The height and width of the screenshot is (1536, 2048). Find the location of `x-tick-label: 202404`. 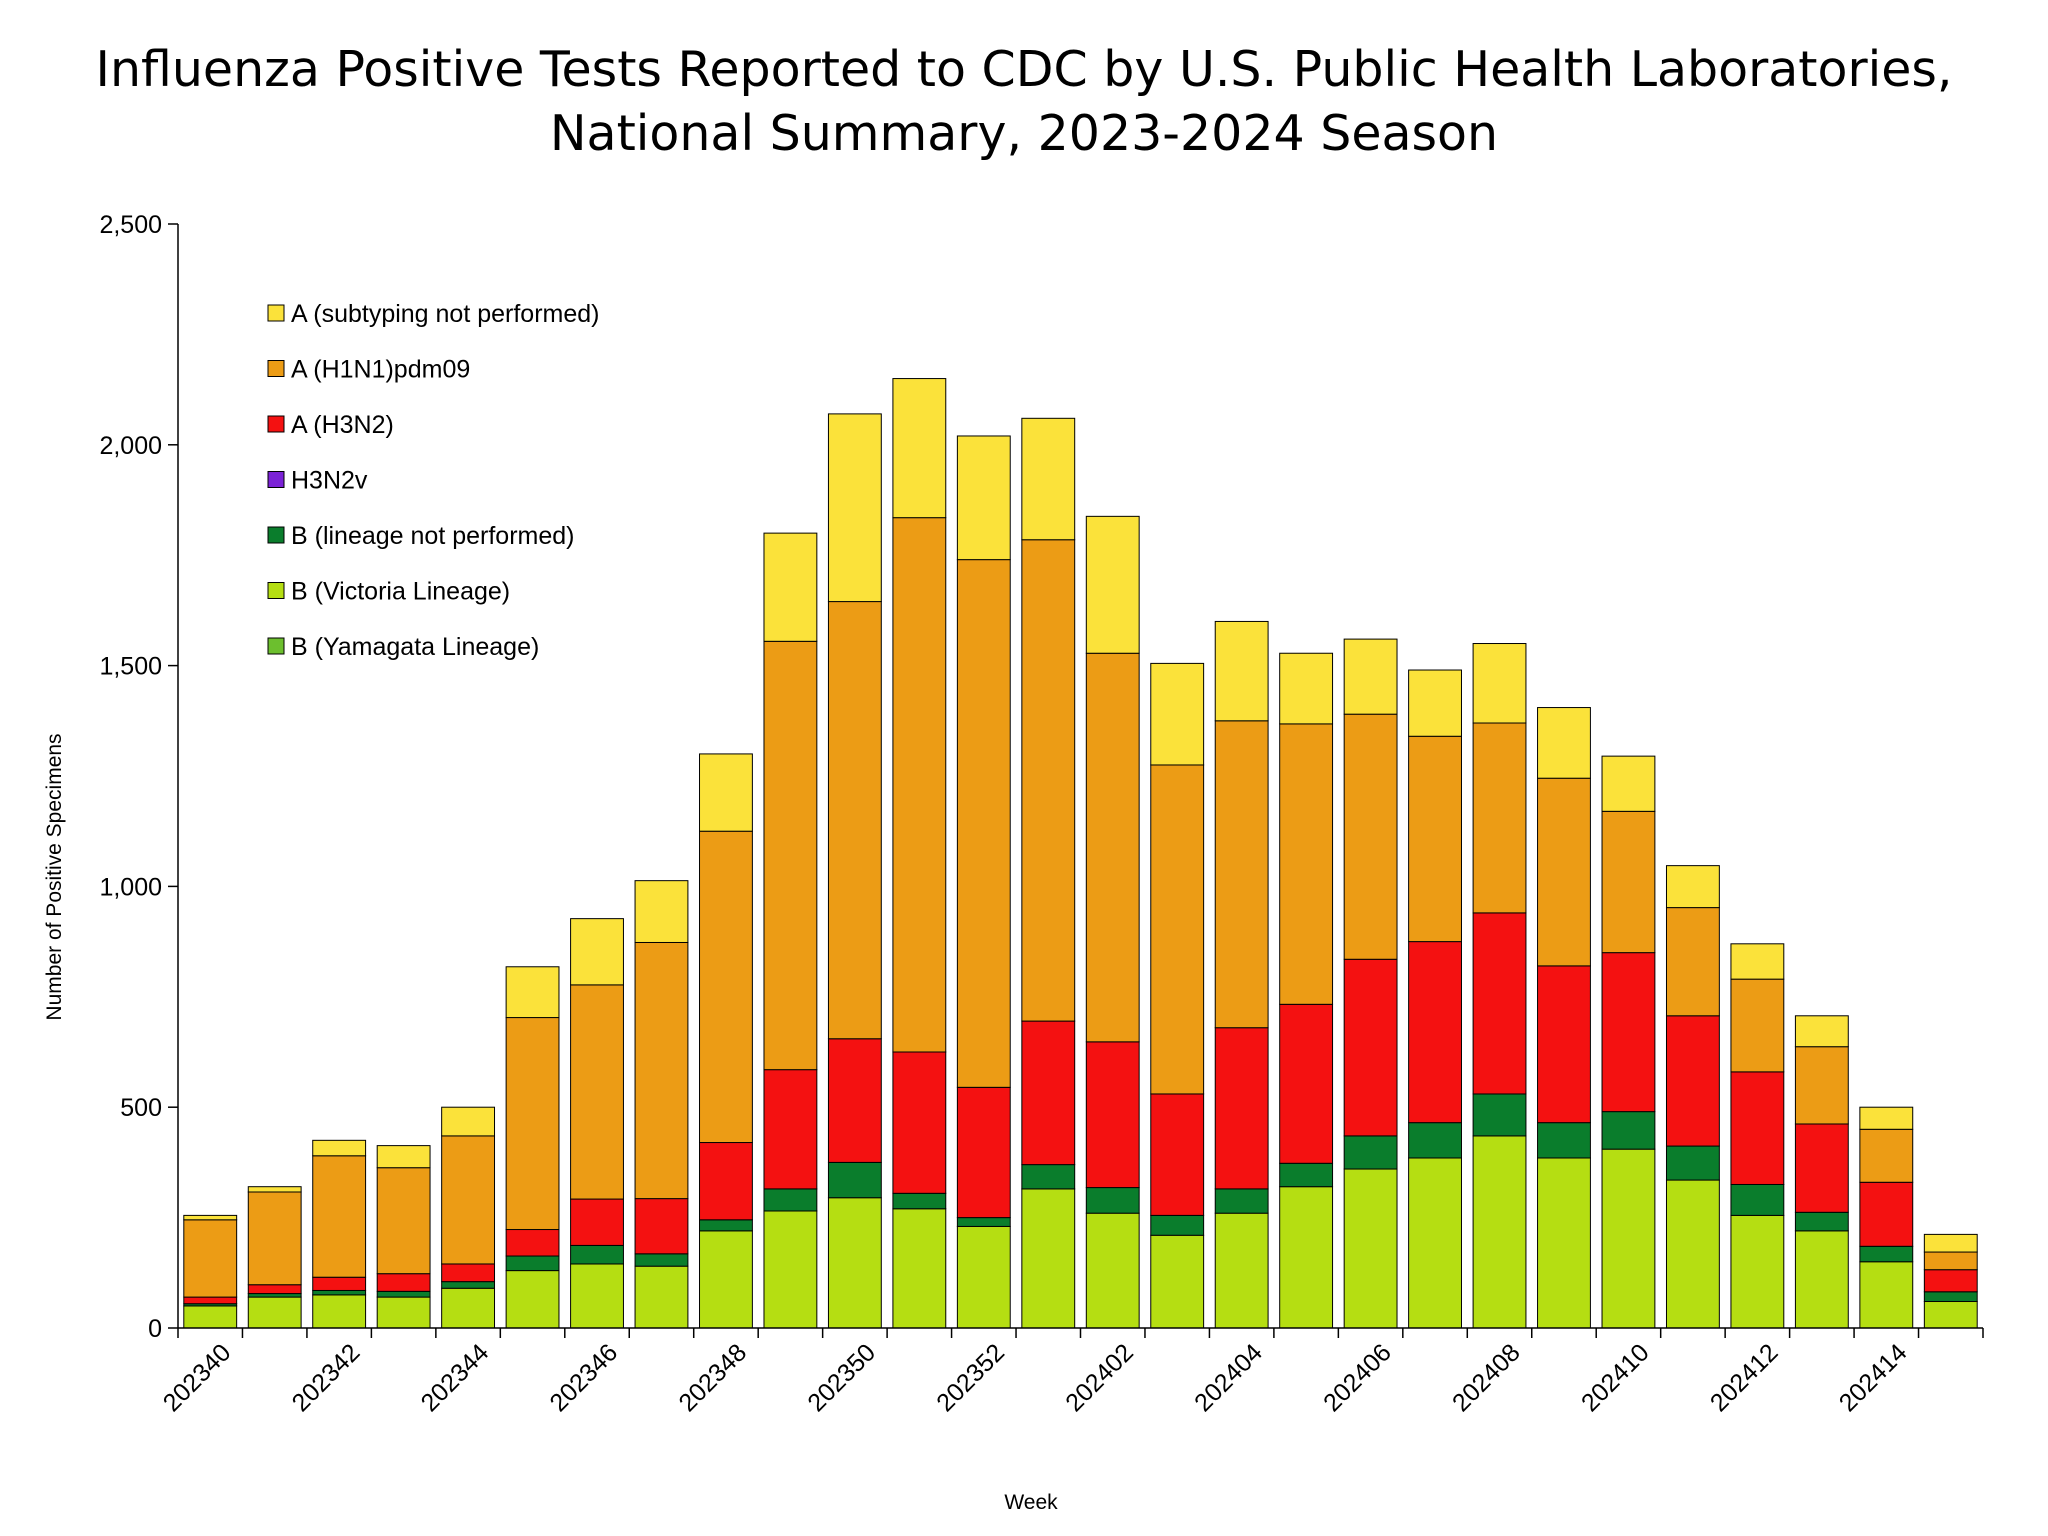

x-tick-label: 202404 is located at coordinates (1228, 1377).